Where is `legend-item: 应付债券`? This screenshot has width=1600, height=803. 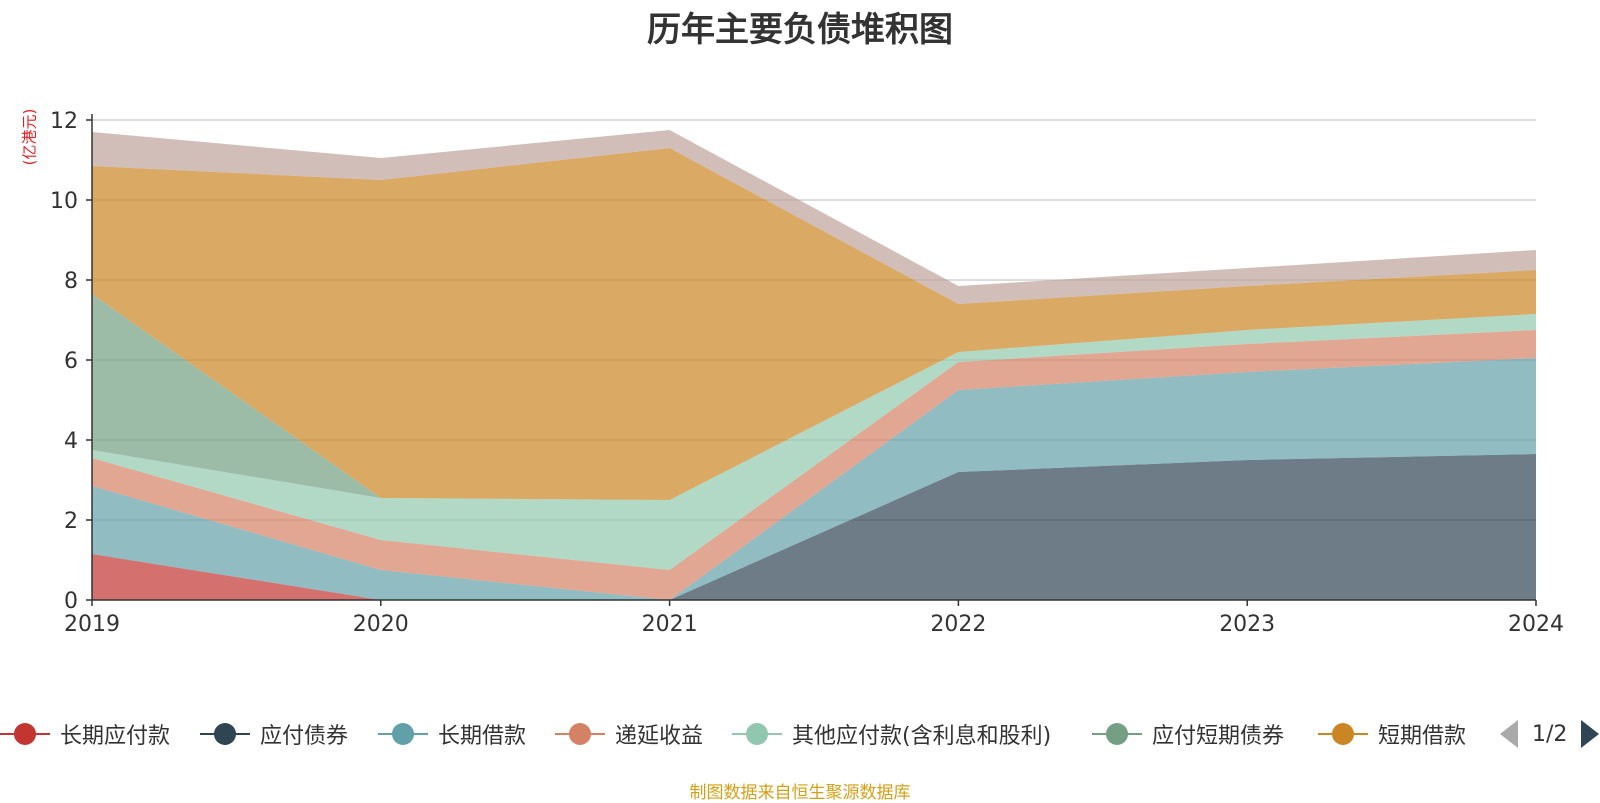 legend-item: 应付债券 is located at coordinates (274, 734).